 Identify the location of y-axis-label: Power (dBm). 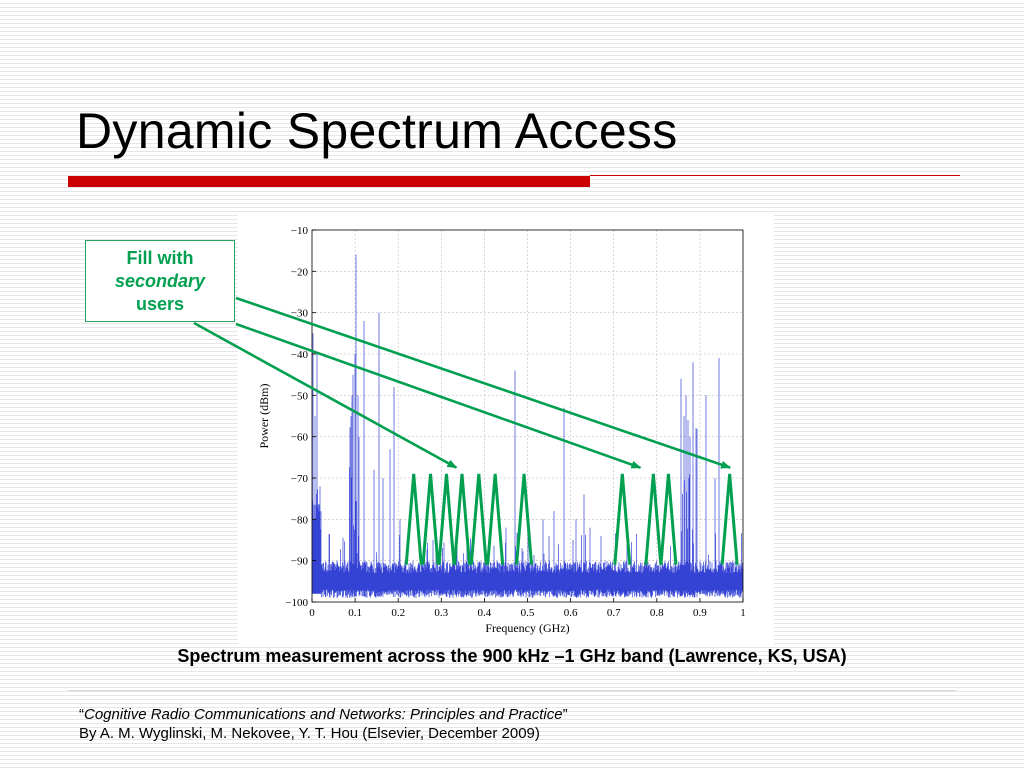
(264, 416).